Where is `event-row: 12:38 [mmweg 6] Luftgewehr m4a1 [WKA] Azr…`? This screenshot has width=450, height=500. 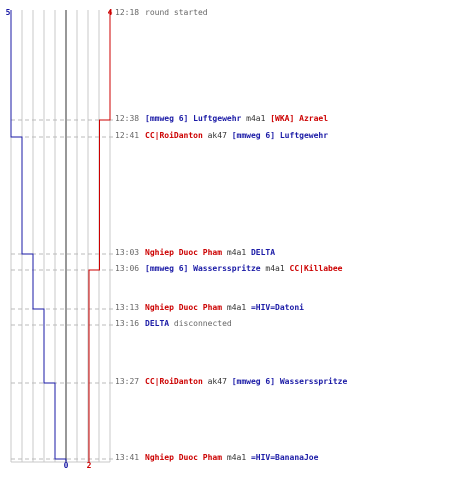 event-row: 12:38 [mmweg 6] Luftgewehr m4a1 [WKA] Azr… is located at coordinates (225, 120).